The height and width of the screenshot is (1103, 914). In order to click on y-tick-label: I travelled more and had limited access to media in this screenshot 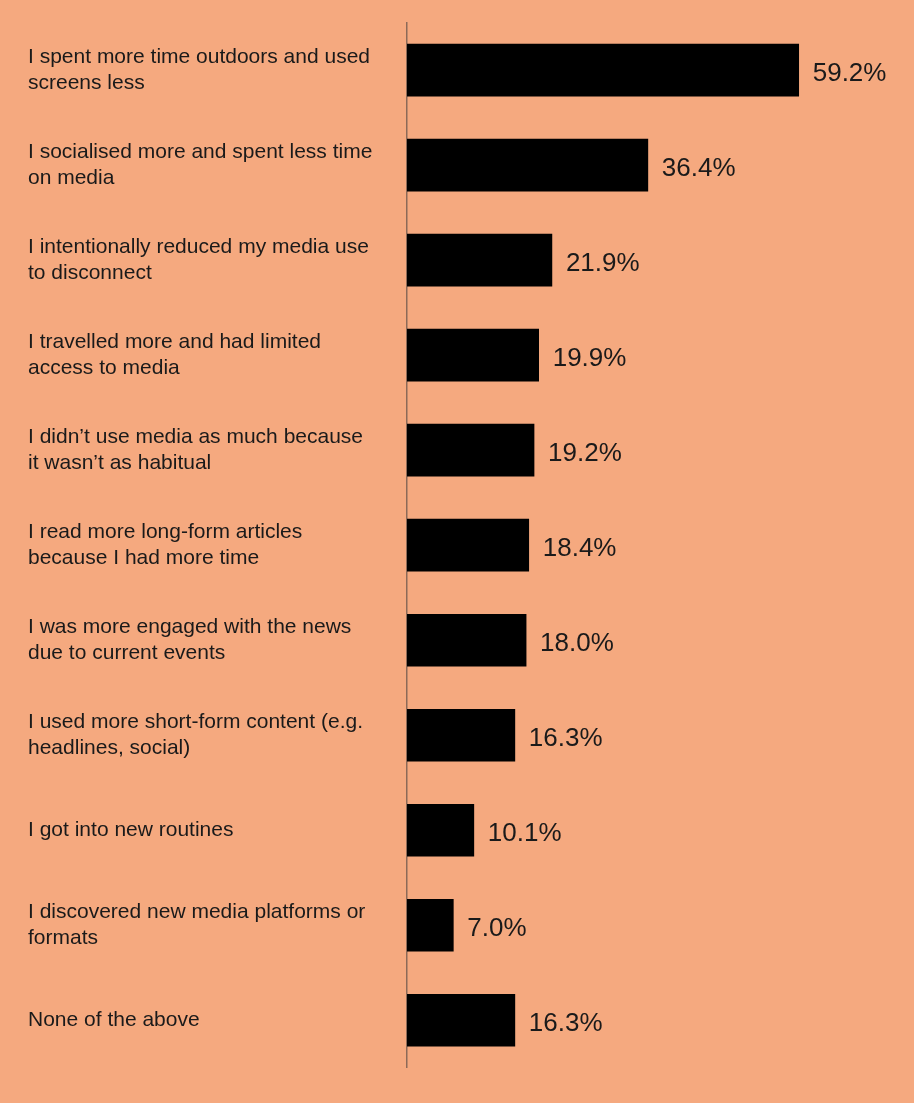, I will do `click(174, 353)`.